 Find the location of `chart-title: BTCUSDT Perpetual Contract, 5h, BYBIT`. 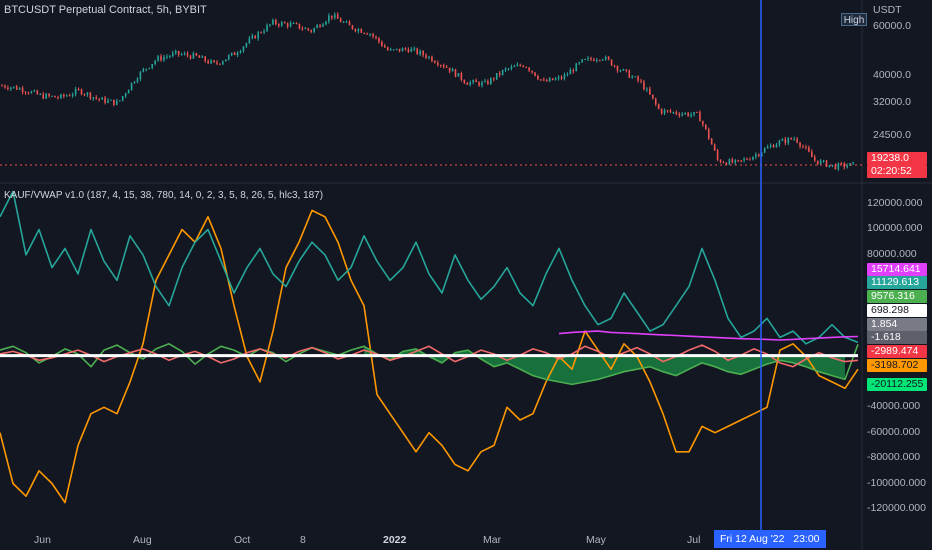

chart-title: BTCUSDT Perpetual Contract, 5h, BYBIT is located at coordinates (105, 10).